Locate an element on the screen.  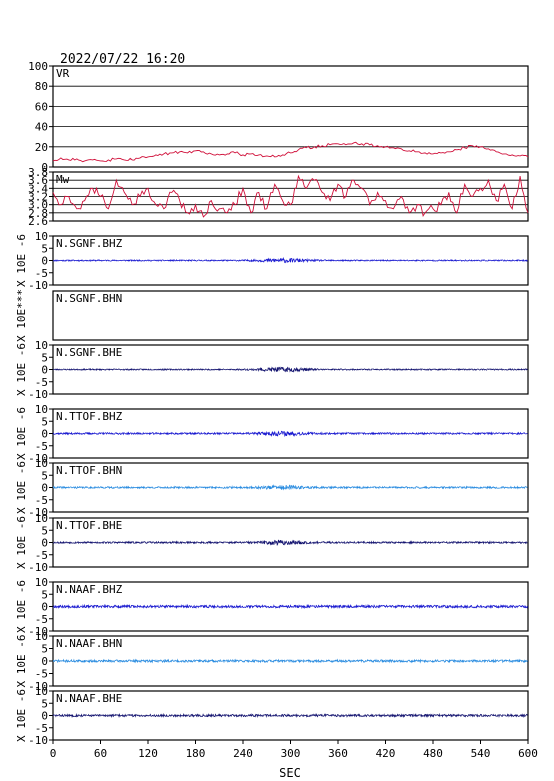
panel-label: N.NAAF.BHN is located at coordinates (89, 643).